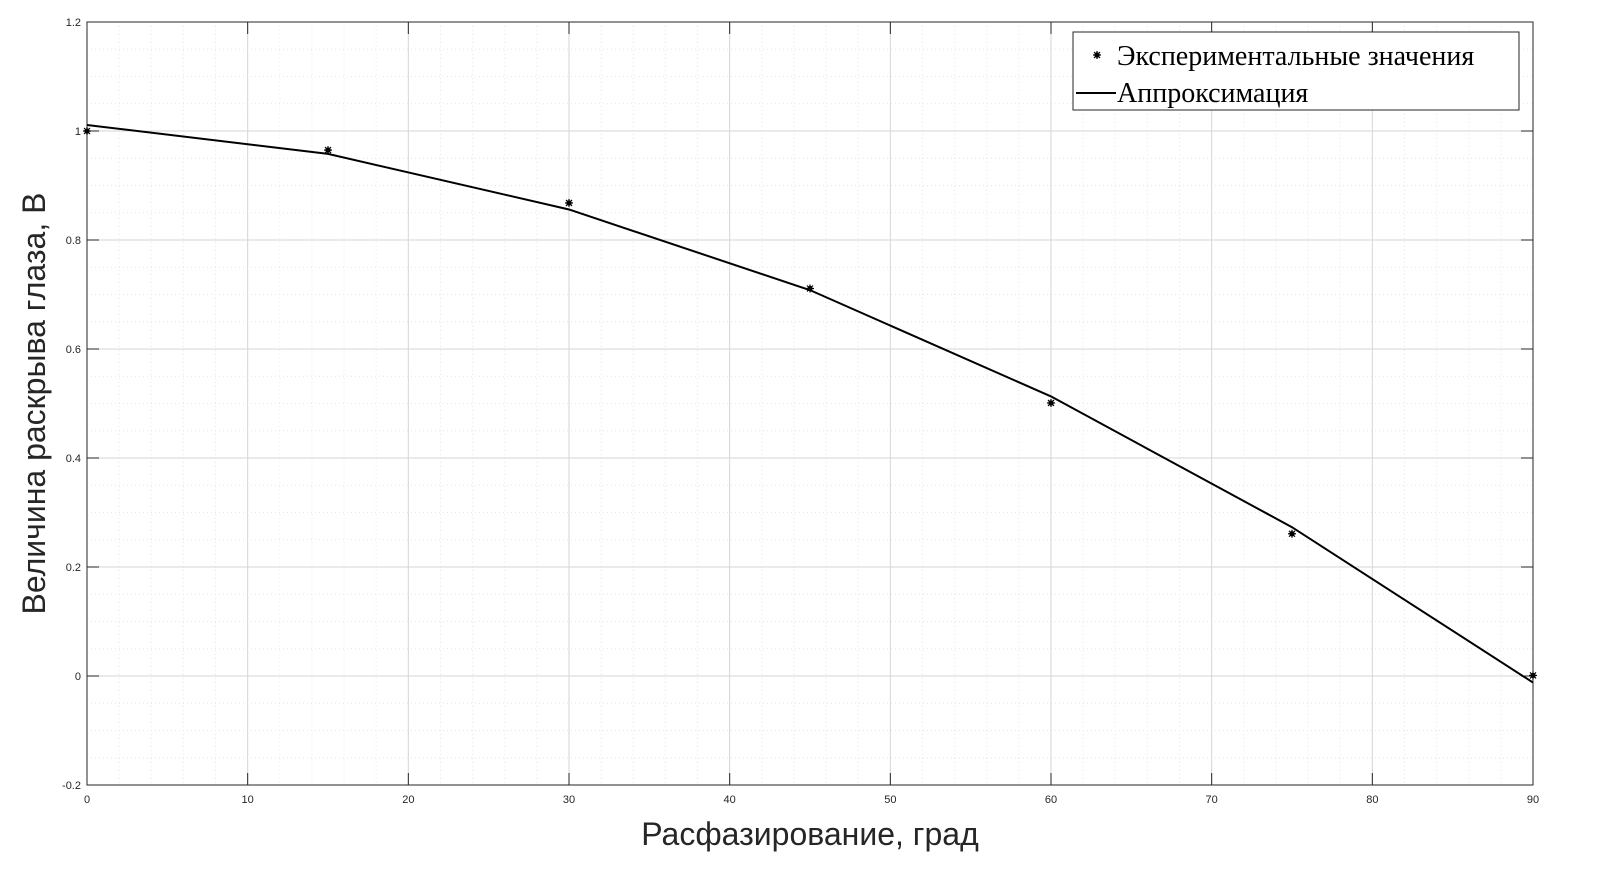 The width and height of the screenshot is (1612, 892). I want to click on x-tick-label: 0, so click(87, 800).